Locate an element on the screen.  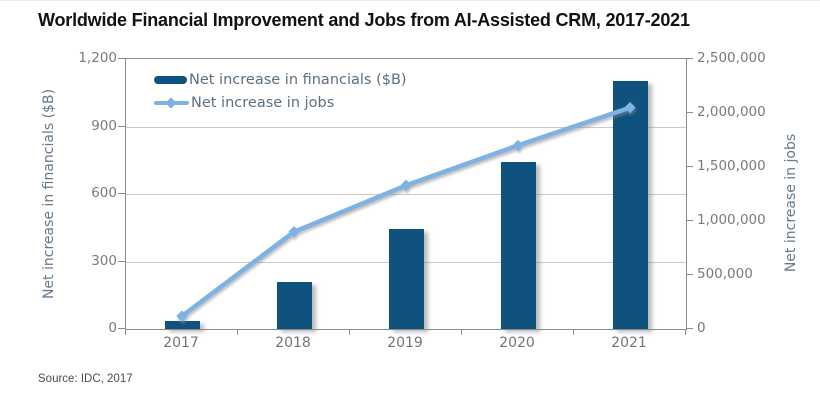
left-axis-tick-label: 1,200 is located at coordinates (97, 58).